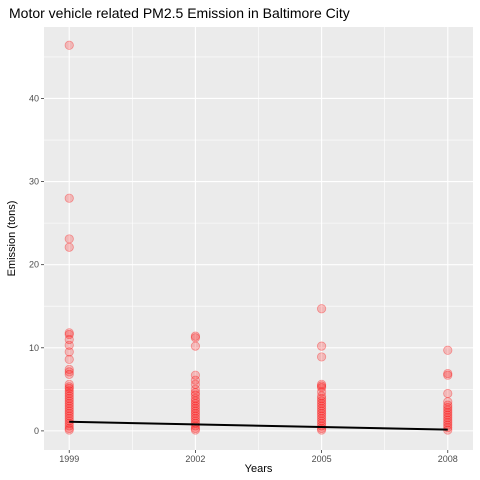  Describe the element at coordinates (69, 459) in the screenshot. I see `x-tick-label: 1999` at that location.